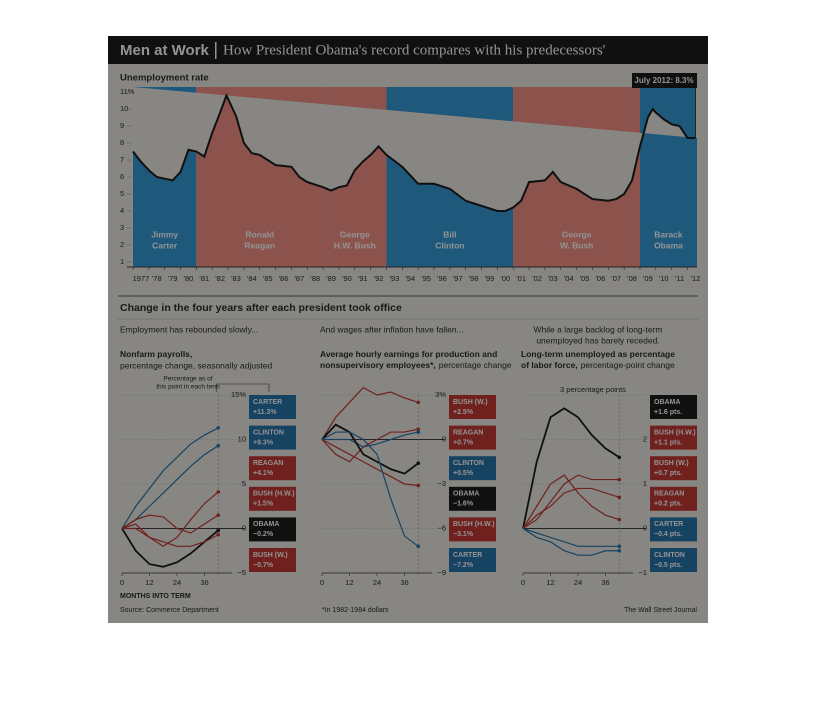  I want to click on x-tick-label: '85, so click(268, 278).